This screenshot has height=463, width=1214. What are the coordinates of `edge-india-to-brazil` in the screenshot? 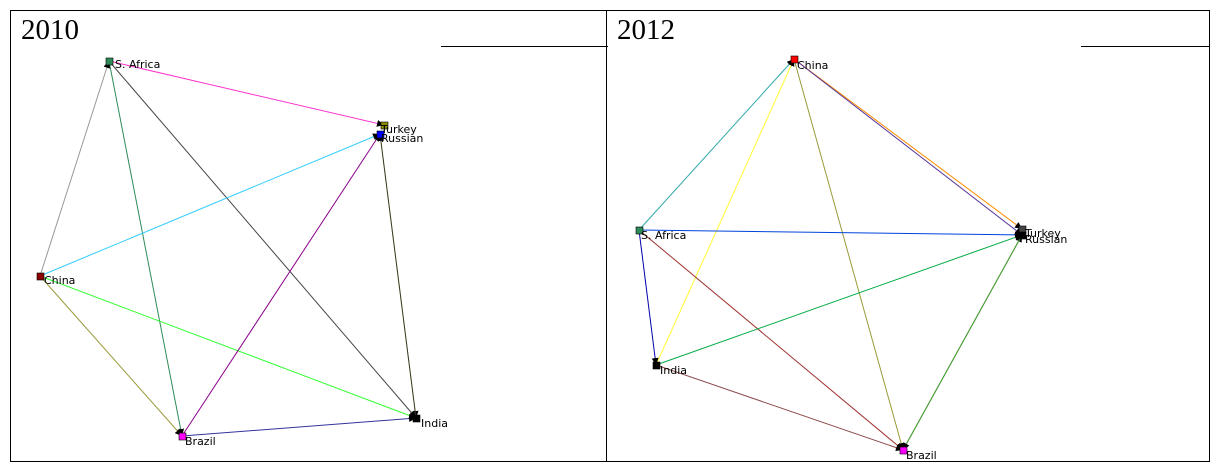 It's located at (779, 407).